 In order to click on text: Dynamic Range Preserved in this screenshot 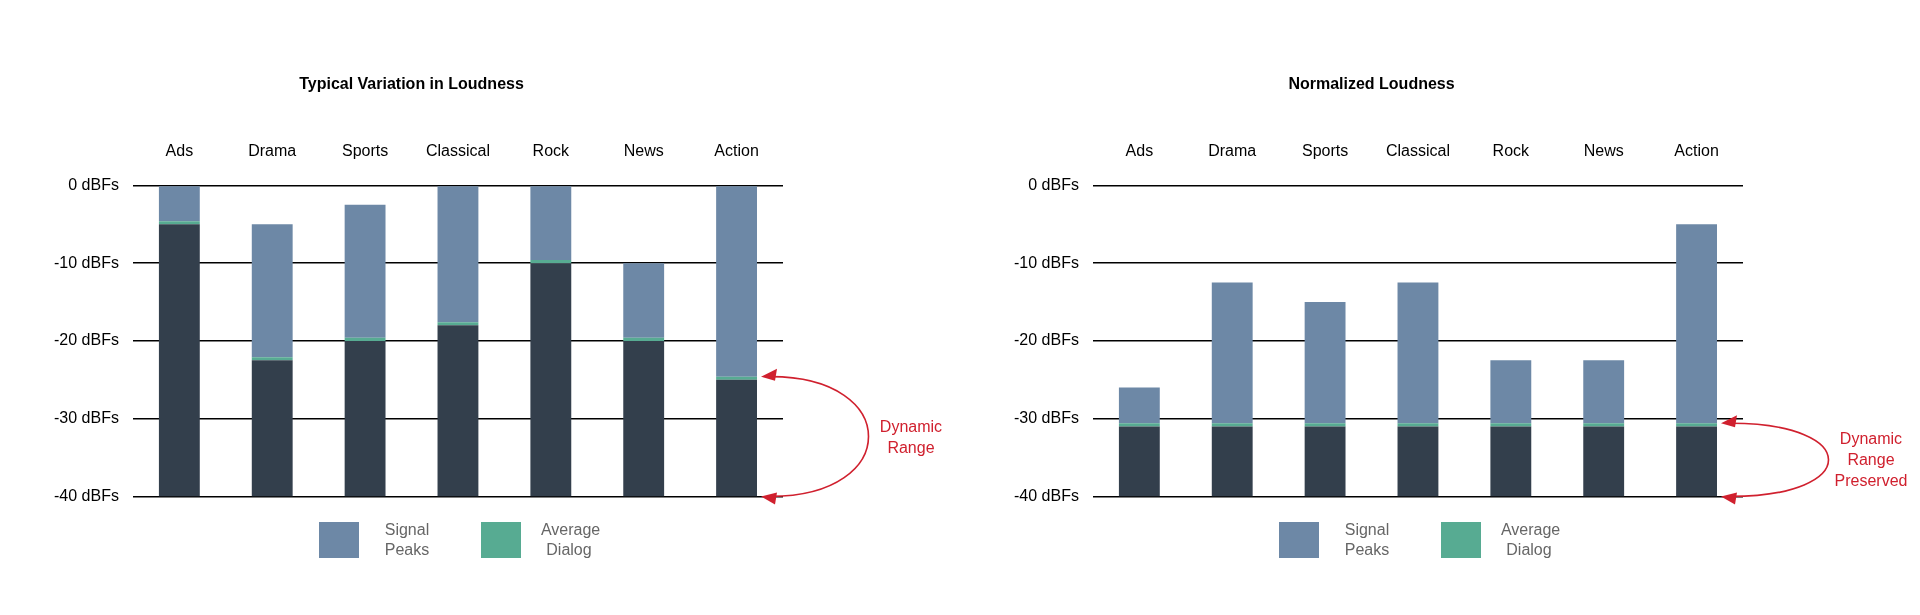, I will do `click(1871, 460)`.